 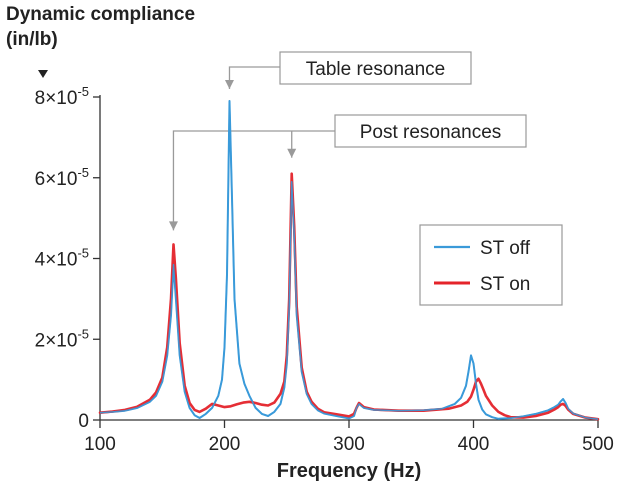 I want to click on post-resonances-label: Post resonances, so click(x=431, y=132).